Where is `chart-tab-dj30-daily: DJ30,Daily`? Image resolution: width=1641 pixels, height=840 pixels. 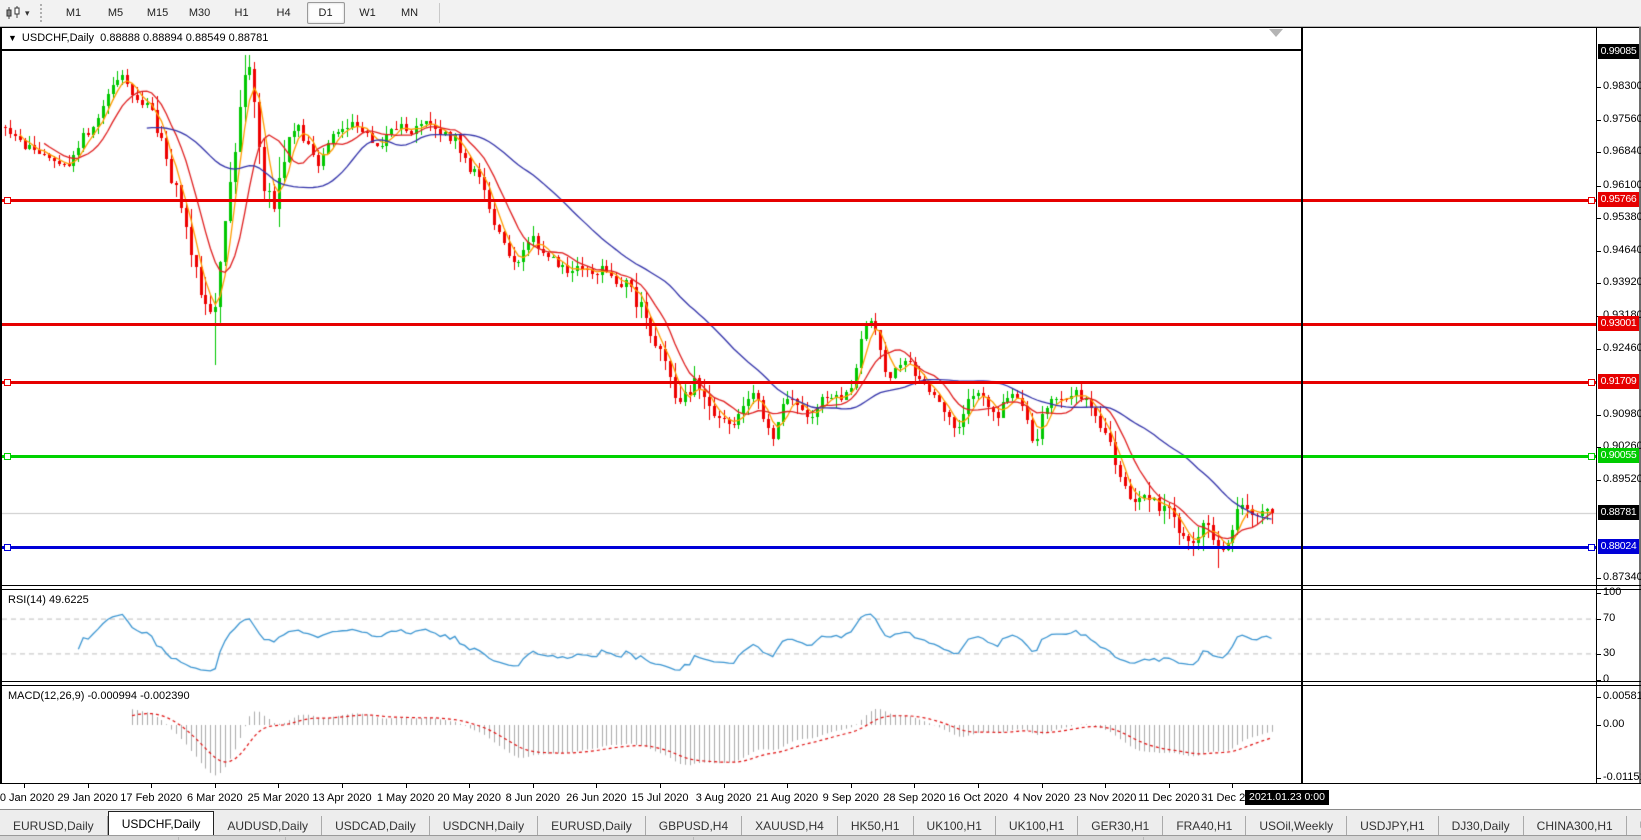 chart-tab-dj30-daily: DJ30,Daily is located at coordinates (1481, 826).